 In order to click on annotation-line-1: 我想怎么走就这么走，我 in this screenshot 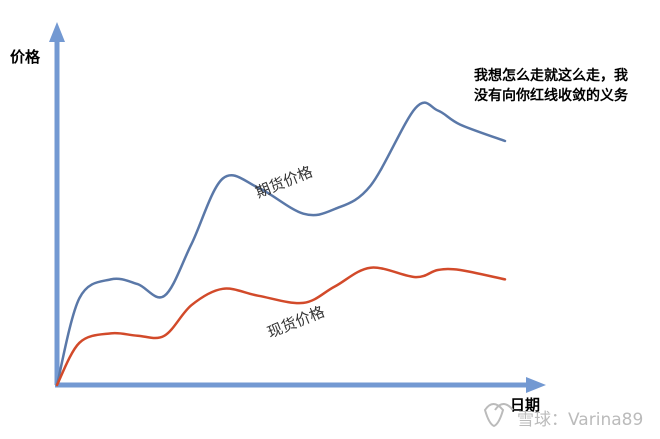, I will do `click(551, 75)`.